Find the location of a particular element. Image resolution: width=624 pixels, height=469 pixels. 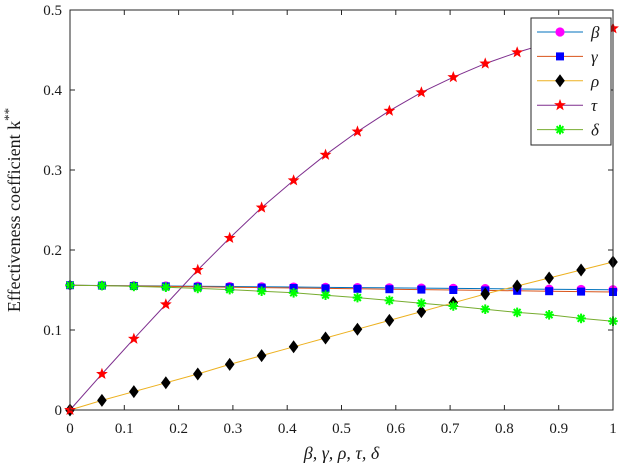

y-tick-label: 0.3 is located at coordinates (52, 171).